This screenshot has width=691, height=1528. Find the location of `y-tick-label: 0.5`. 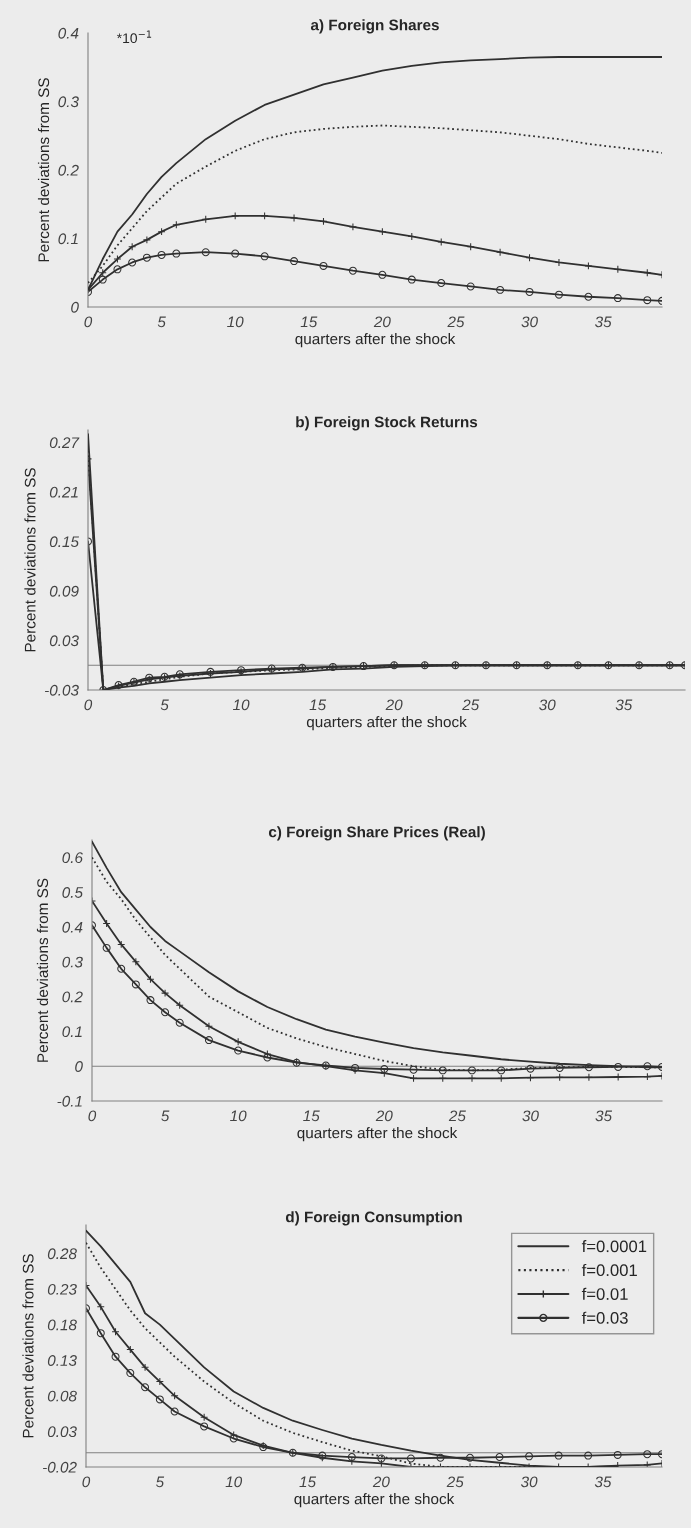

y-tick-label: 0.5 is located at coordinates (73, 892).